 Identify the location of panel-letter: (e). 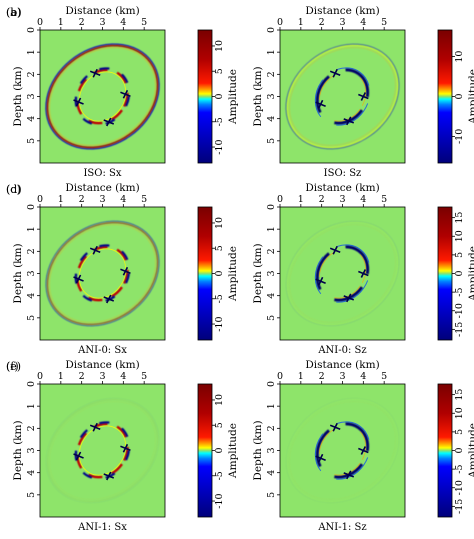
(13, 366).